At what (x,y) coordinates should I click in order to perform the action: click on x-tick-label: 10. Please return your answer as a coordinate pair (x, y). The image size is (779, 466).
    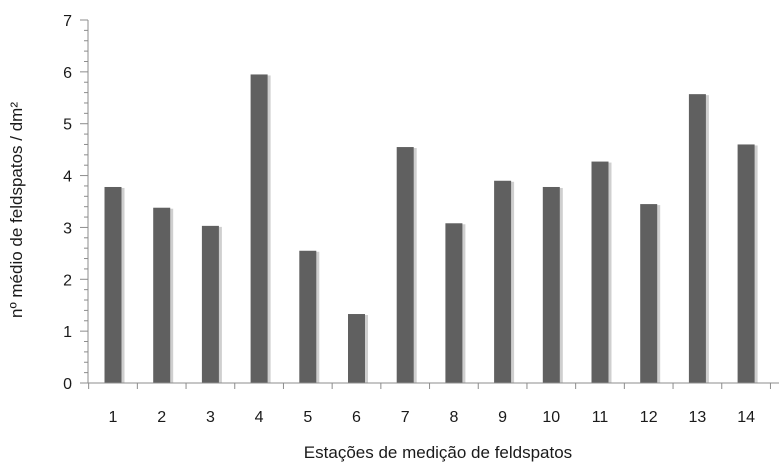
    Looking at the image, I should click on (551, 417).